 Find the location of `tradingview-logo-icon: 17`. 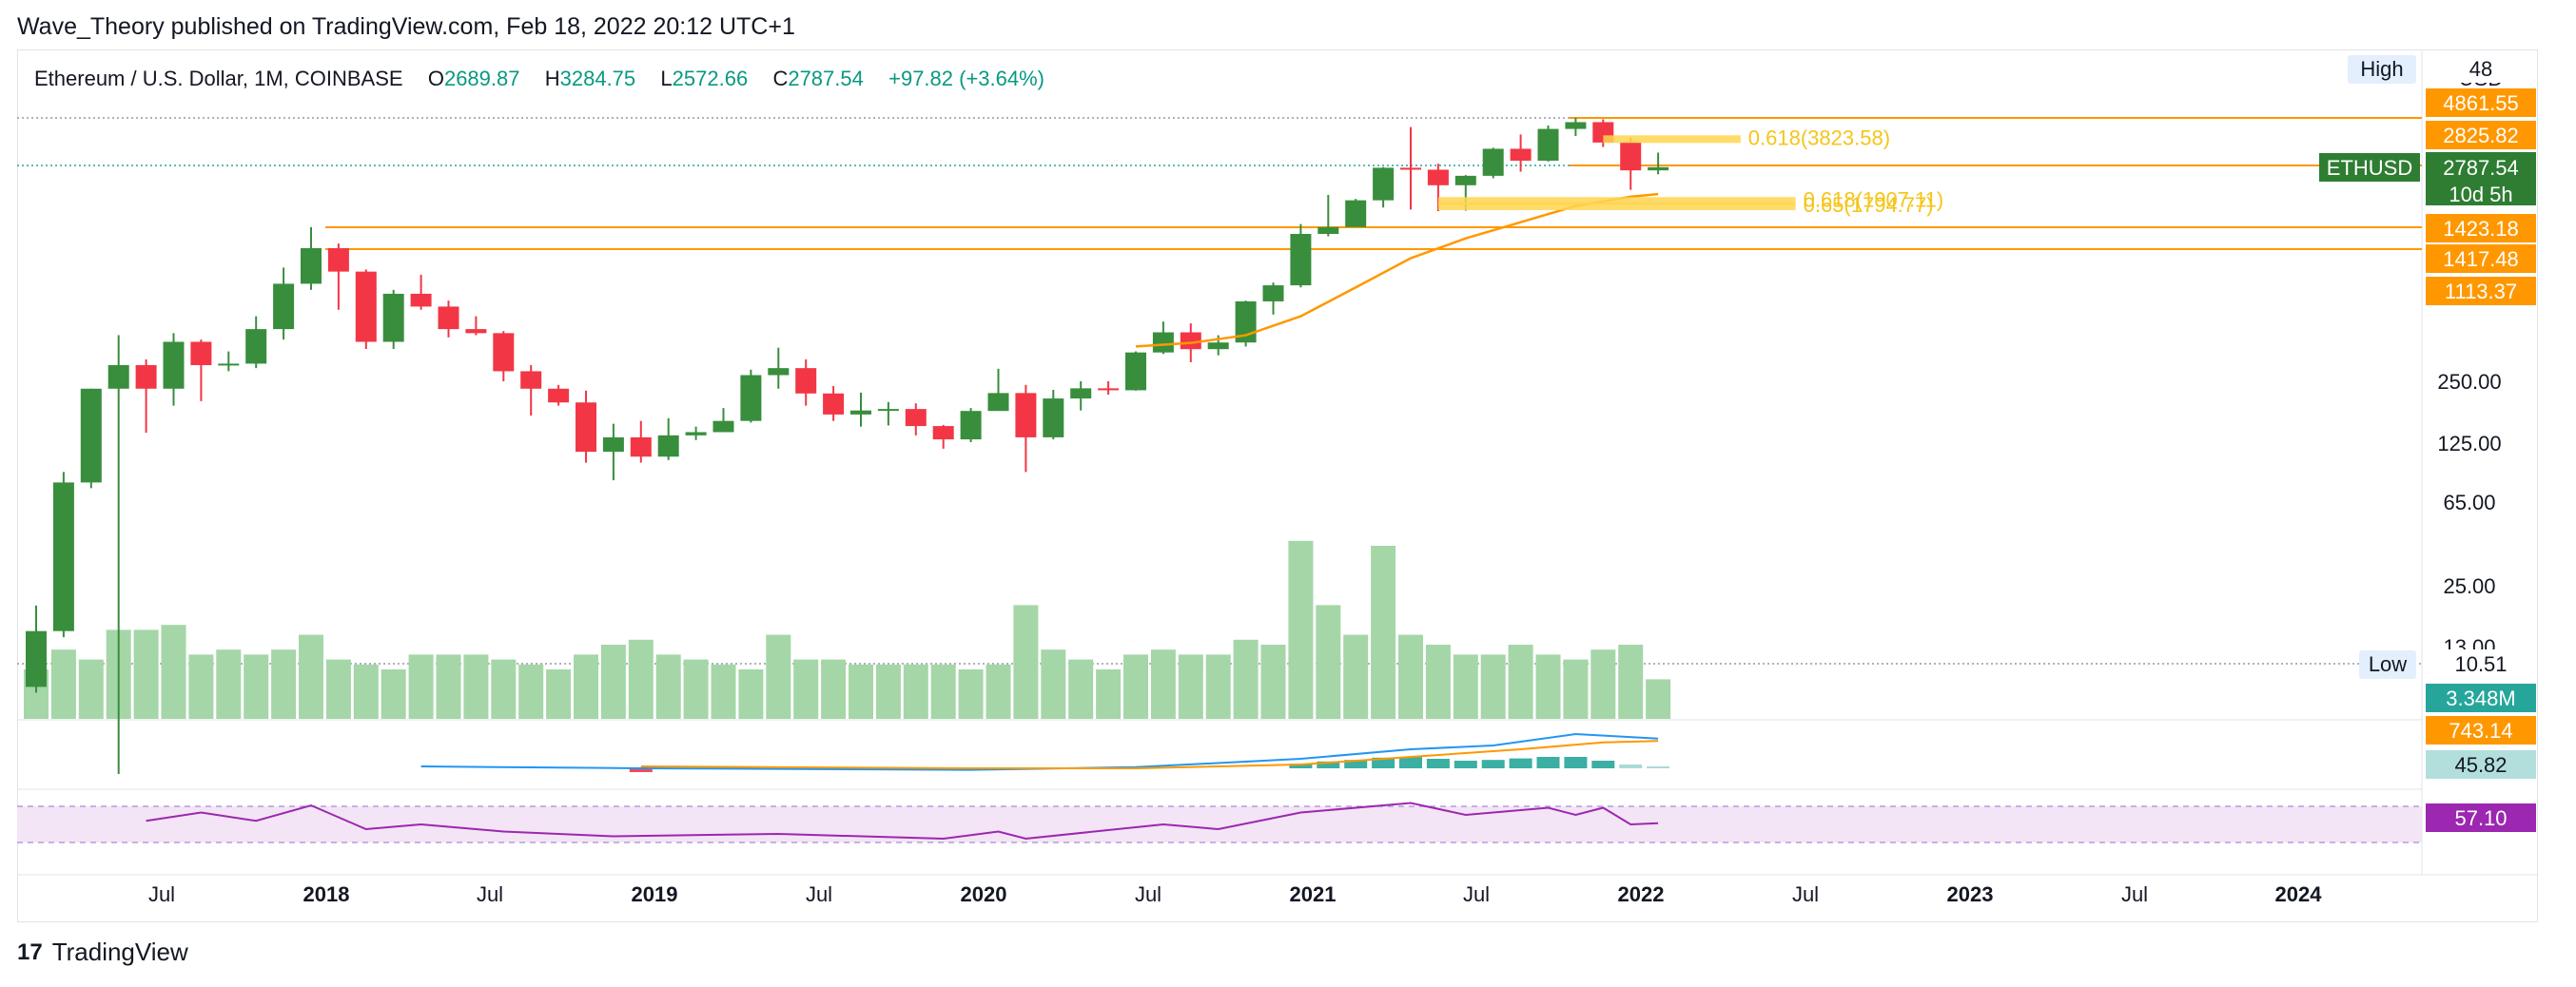

tradingview-logo-icon: 17 is located at coordinates (30, 952).